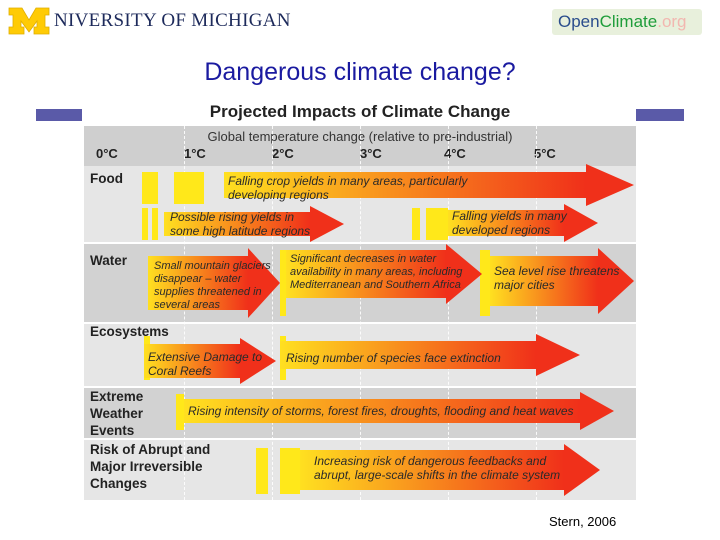  I want to click on openclimate-logo: Open Climate .org, so click(627, 22).